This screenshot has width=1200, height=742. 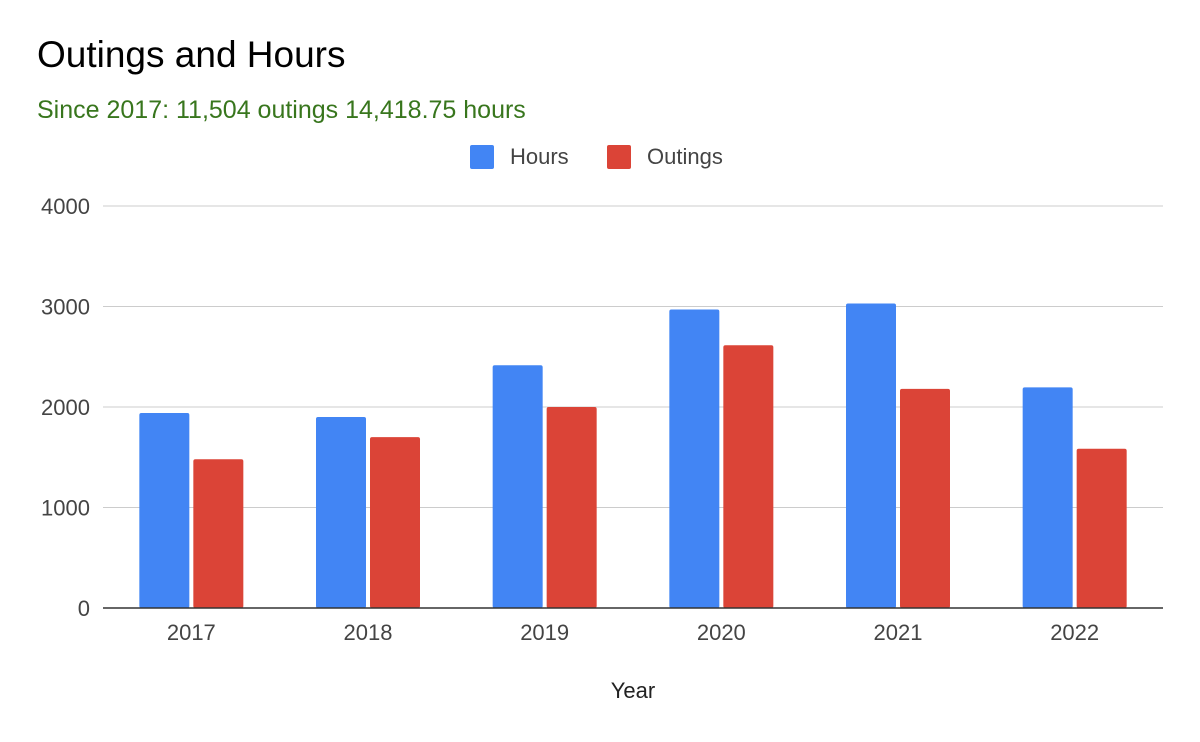 What do you see at coordinates (1074, 632) in the screenshot?
I see `x-tick-label: 2022` at bounding box center [1074, 632].